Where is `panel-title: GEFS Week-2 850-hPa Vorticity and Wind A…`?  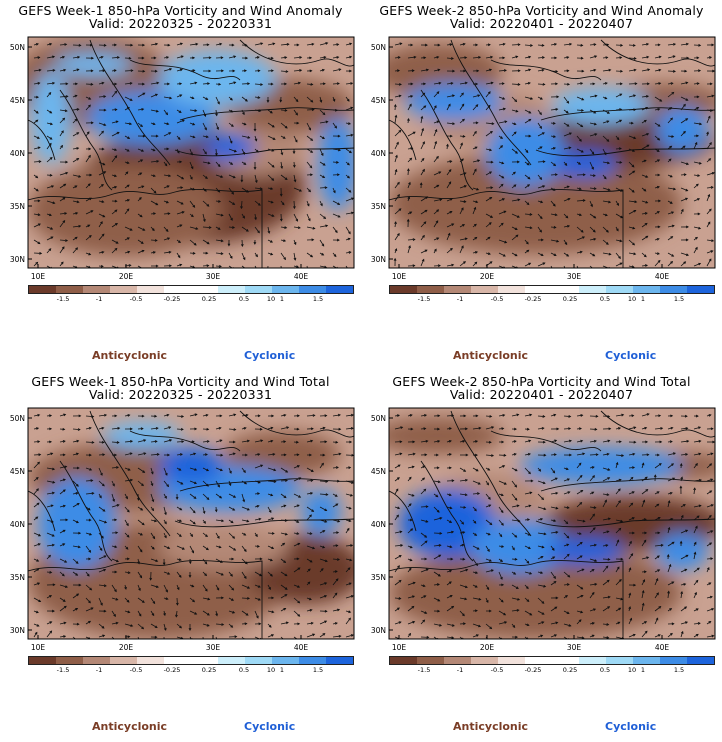
panel-title: GEFS Week-2 850-hPa Vorticity and Wind A… is located at coordinates (541, 10).